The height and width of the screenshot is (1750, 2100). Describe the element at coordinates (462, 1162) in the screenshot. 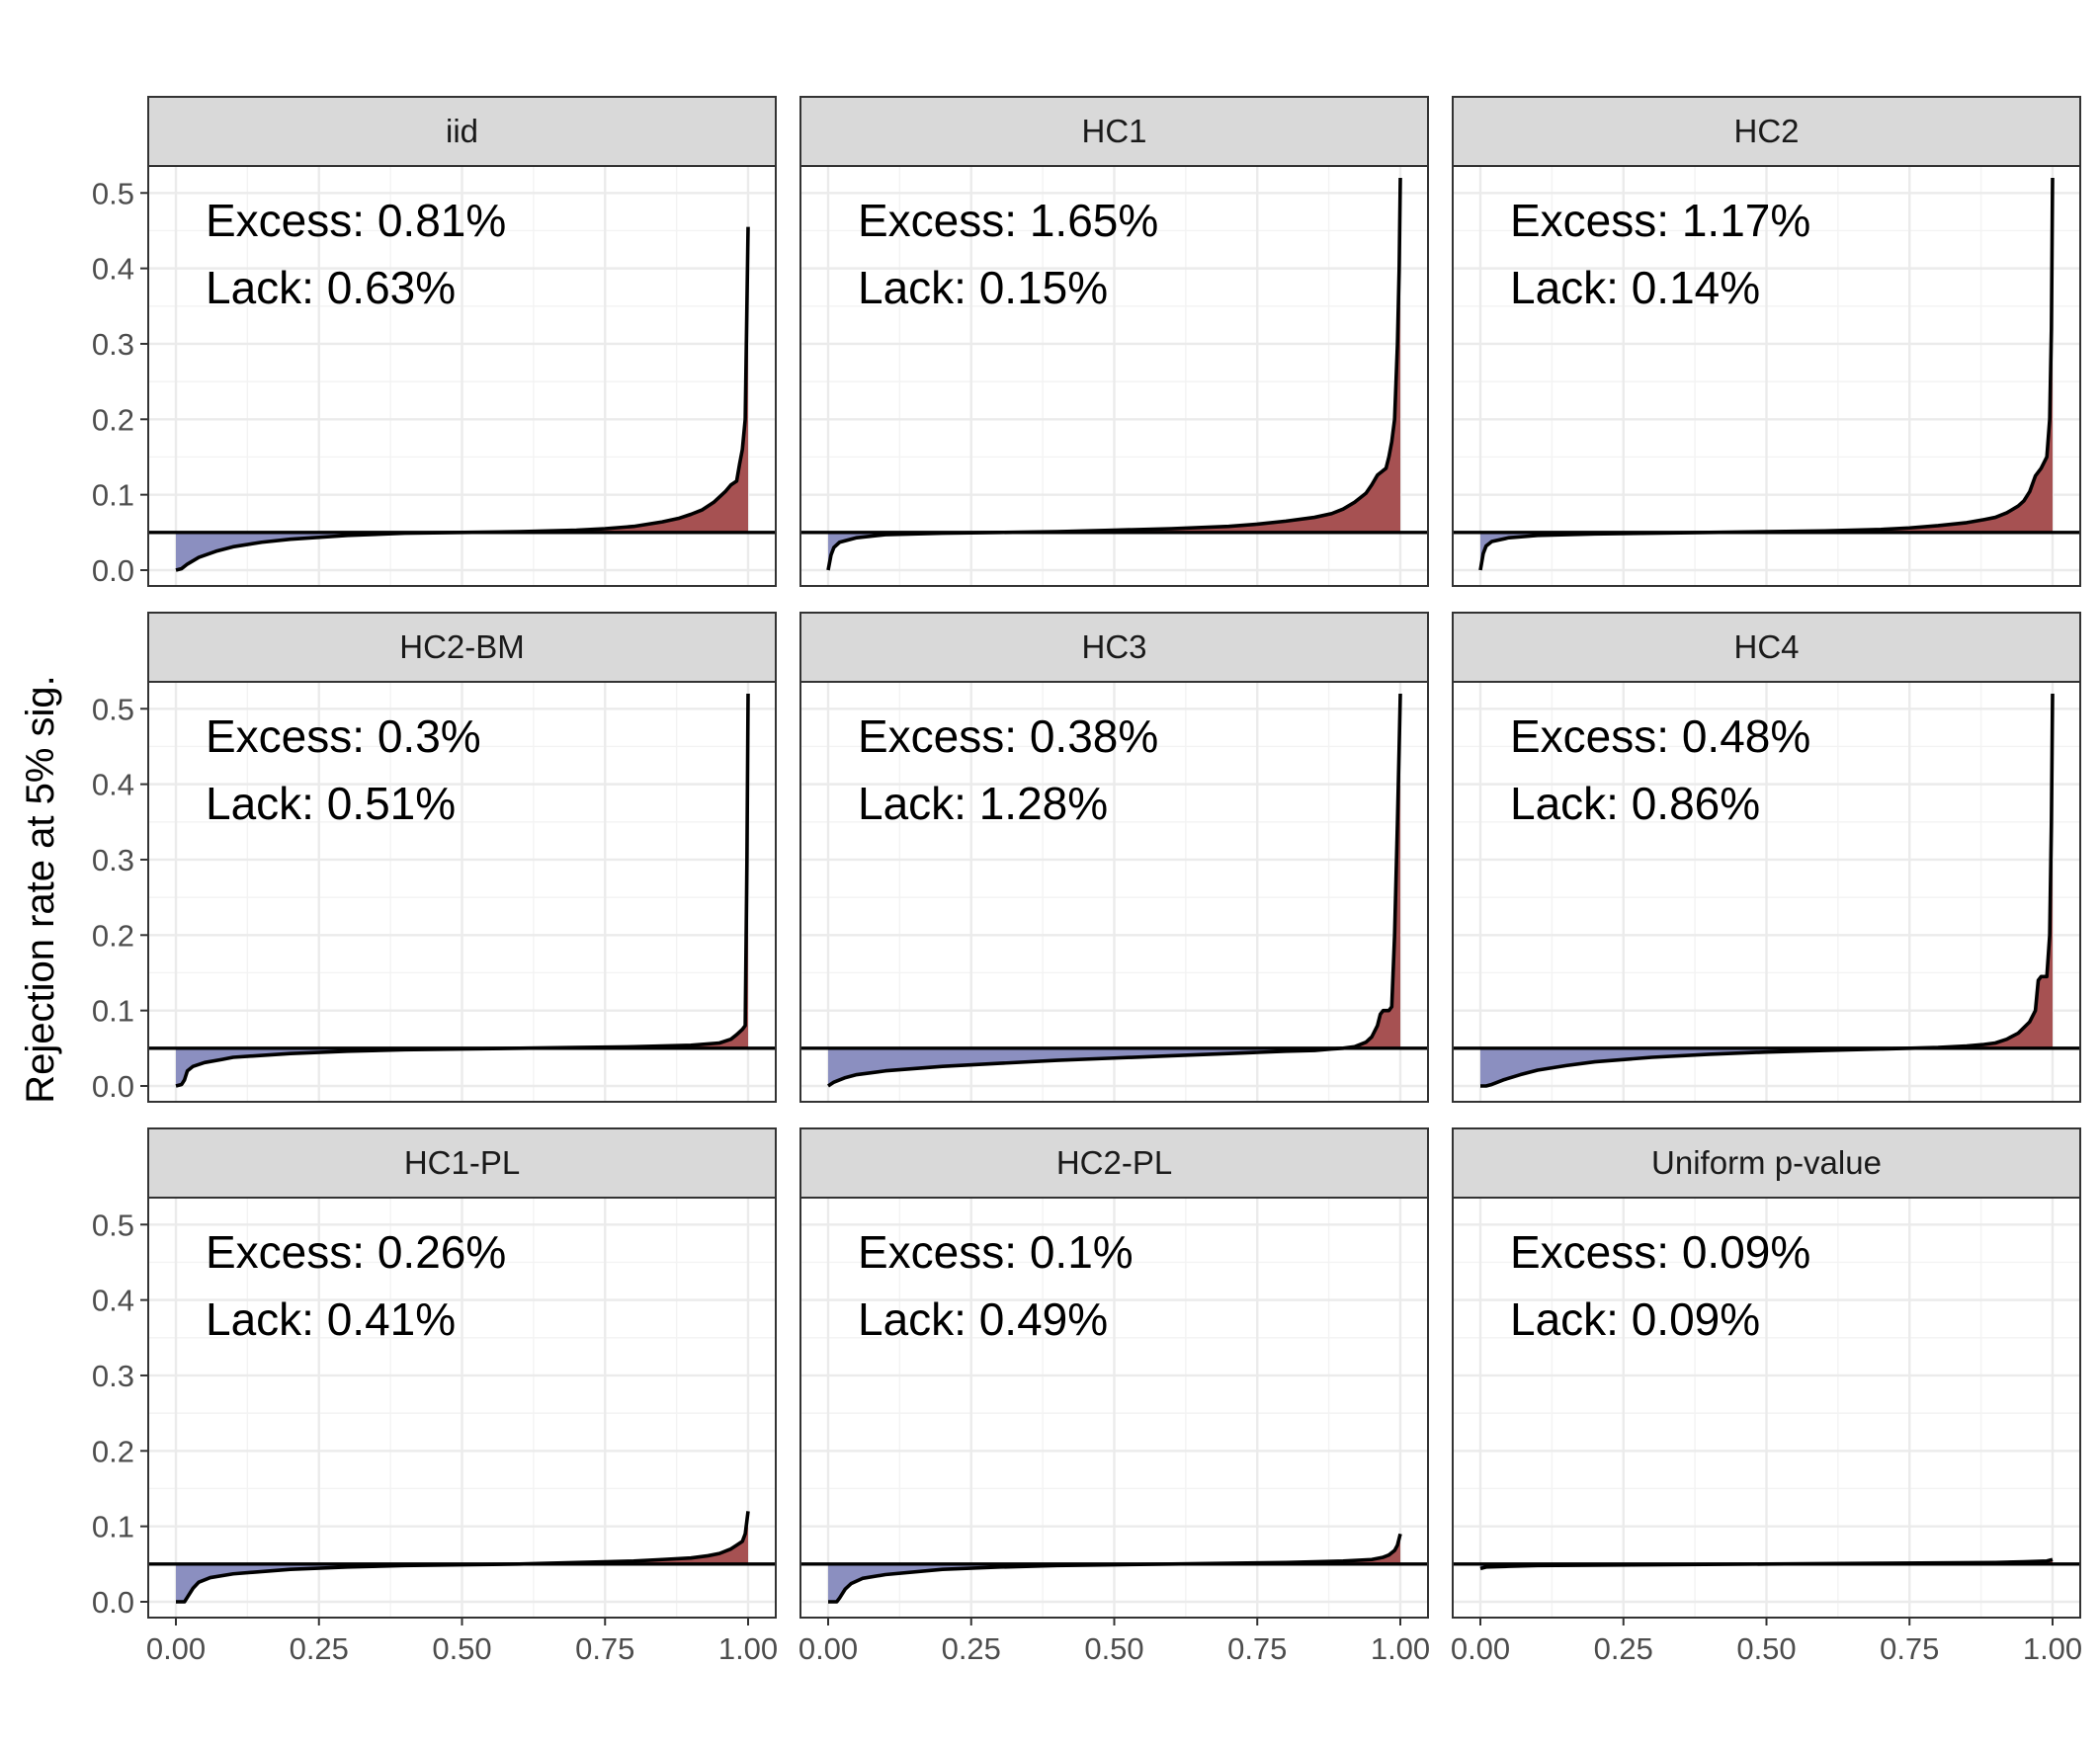

I see `facet-strip-label: HC1-PL` at that location.